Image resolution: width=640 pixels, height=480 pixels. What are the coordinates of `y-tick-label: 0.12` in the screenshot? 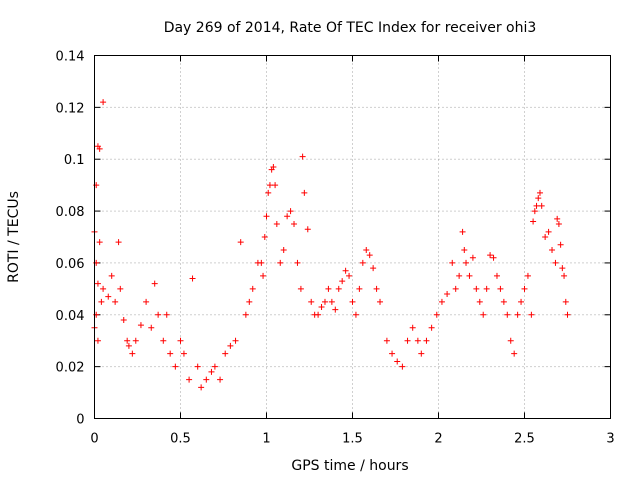 It's located at (70, 108).